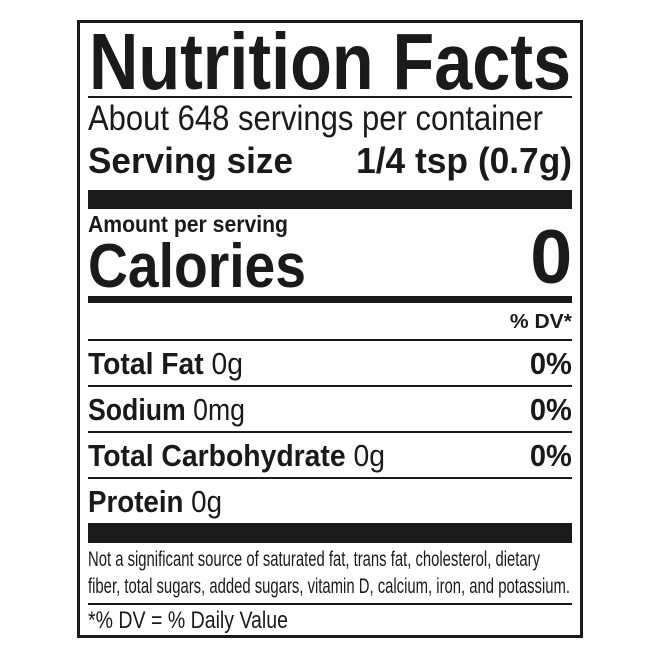  What do you see at coordinates (464, 160) in the screenshot?
I see `serving-size-value: 1/4 tsp (0.7g)` at bounding box center [464, 160].